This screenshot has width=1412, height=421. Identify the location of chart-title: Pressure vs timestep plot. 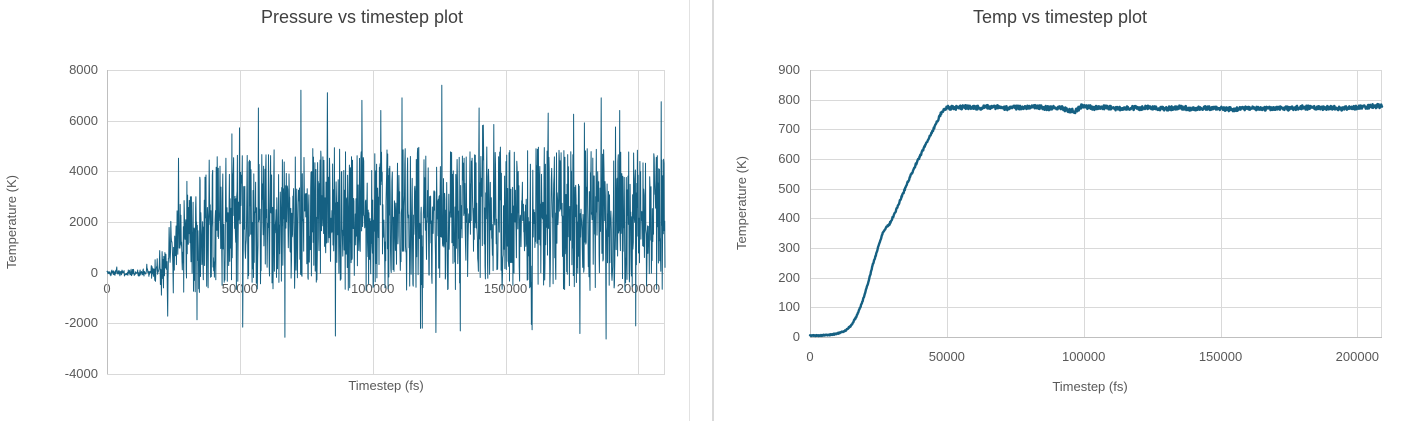
(362, 17).